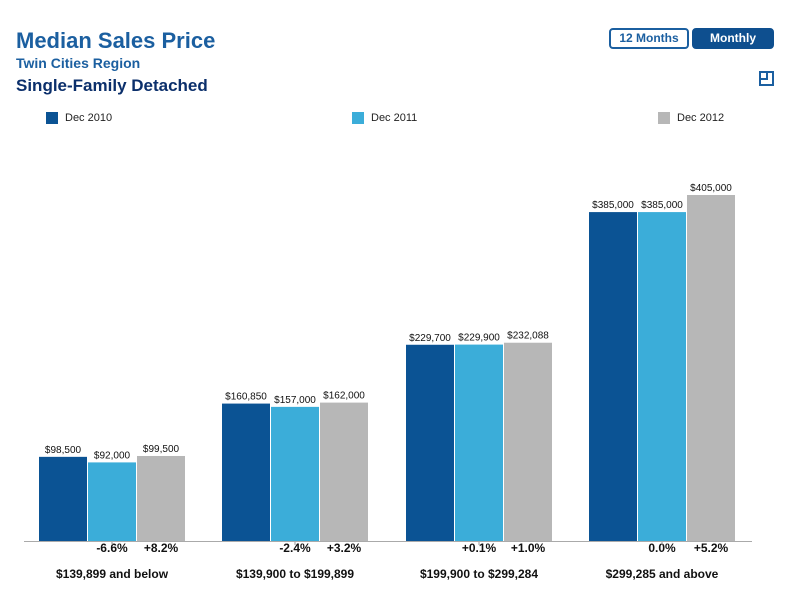 This screenshot has height=590, width=796. I want to click on data-label: $162,000, so click(344, 396).